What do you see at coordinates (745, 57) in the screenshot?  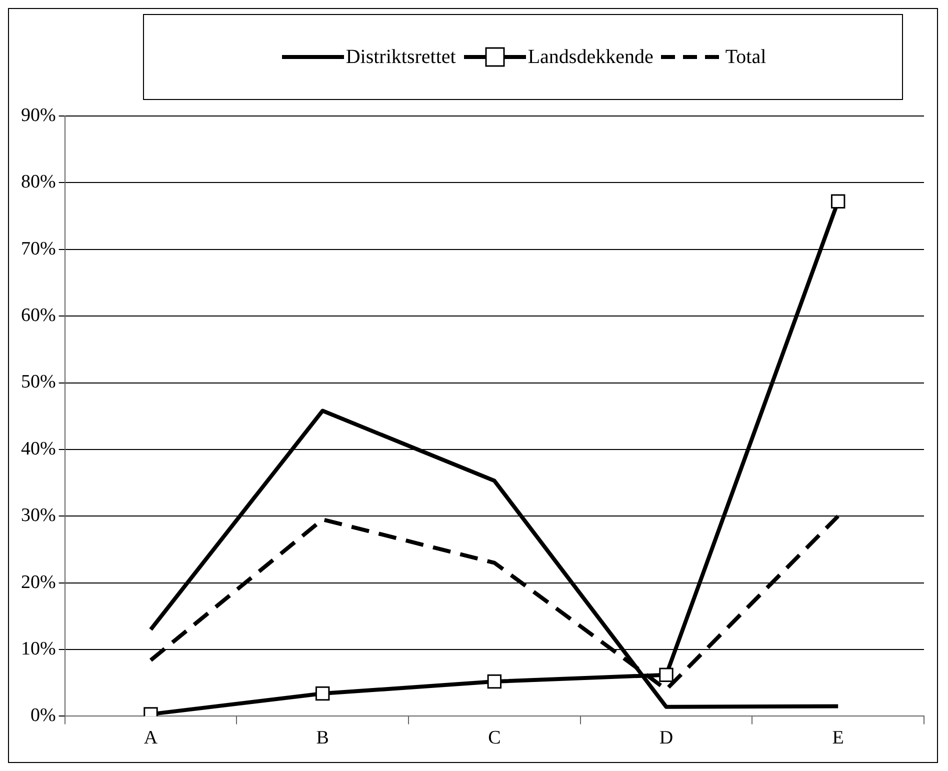 I see `legend-label: Total` at bounding box center [745, 57].